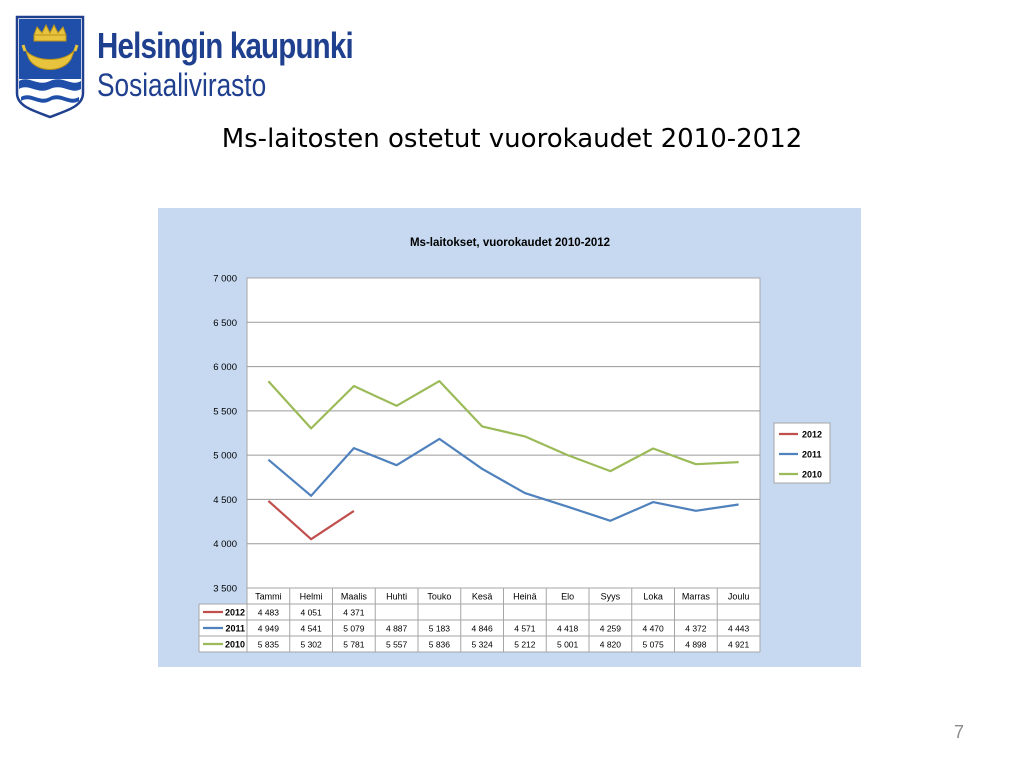  Describe the element at coordinates (354, 645) in the screenshot. I see `data-label: 5 781` at that location.